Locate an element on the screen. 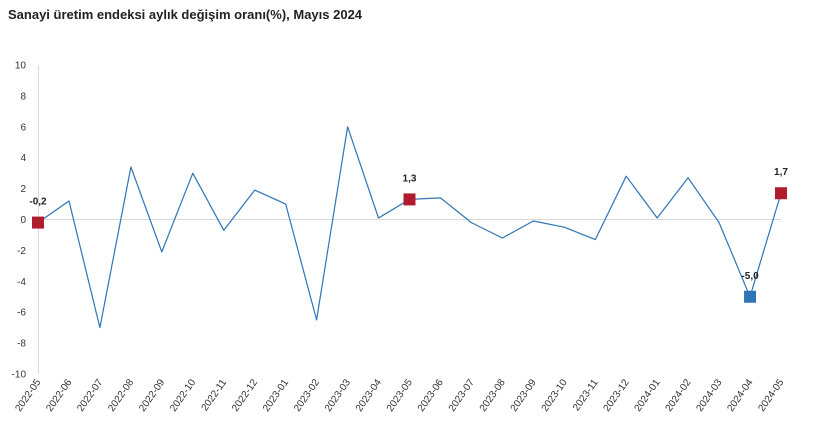 The height and width of the screenshot is (443, 816). y-axis-ticks: 10 8 6 4 2 0 -2 -4 -6 -8 -10 is located at coordinates (19, 221).